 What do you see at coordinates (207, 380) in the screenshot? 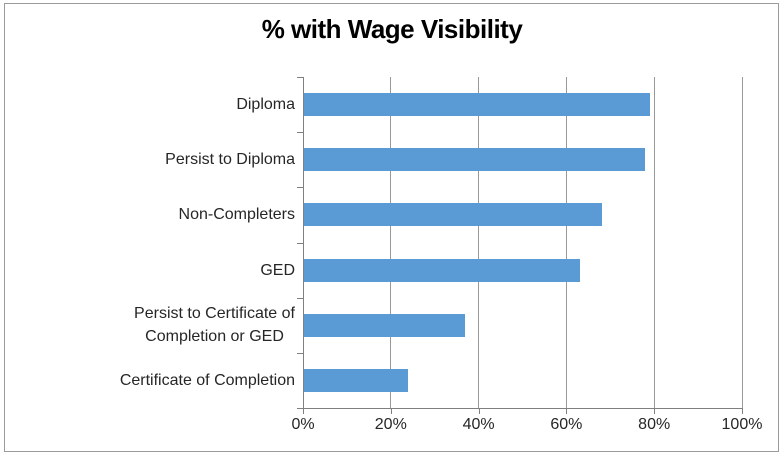
I see `category-label-text: Certificate of Completion` at bounding box center [207, 380].